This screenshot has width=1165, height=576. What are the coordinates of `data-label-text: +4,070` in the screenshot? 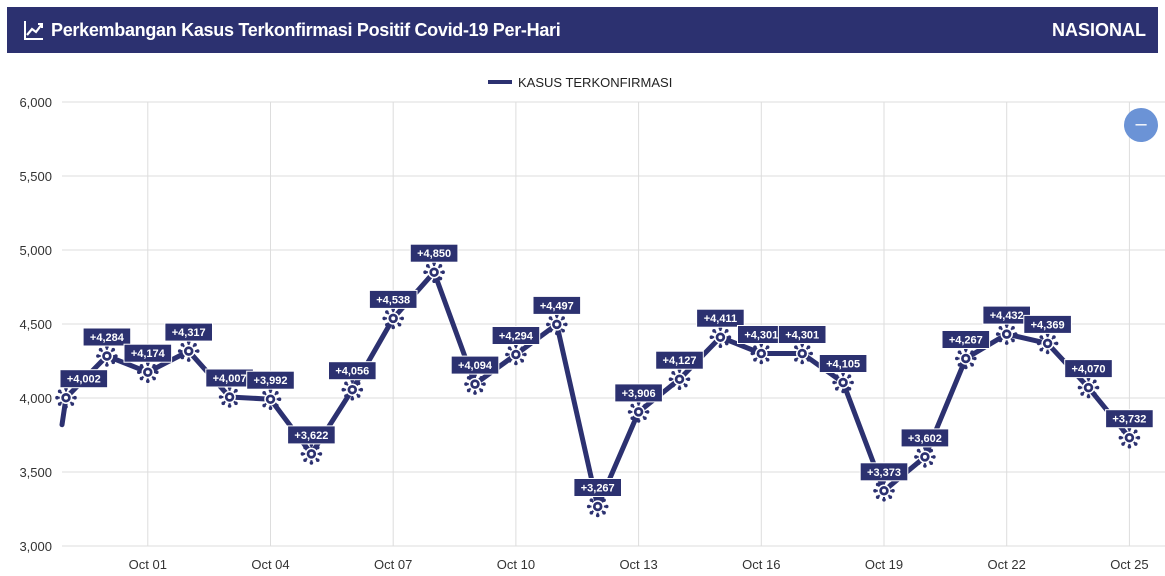 It's located at (1089, 370).